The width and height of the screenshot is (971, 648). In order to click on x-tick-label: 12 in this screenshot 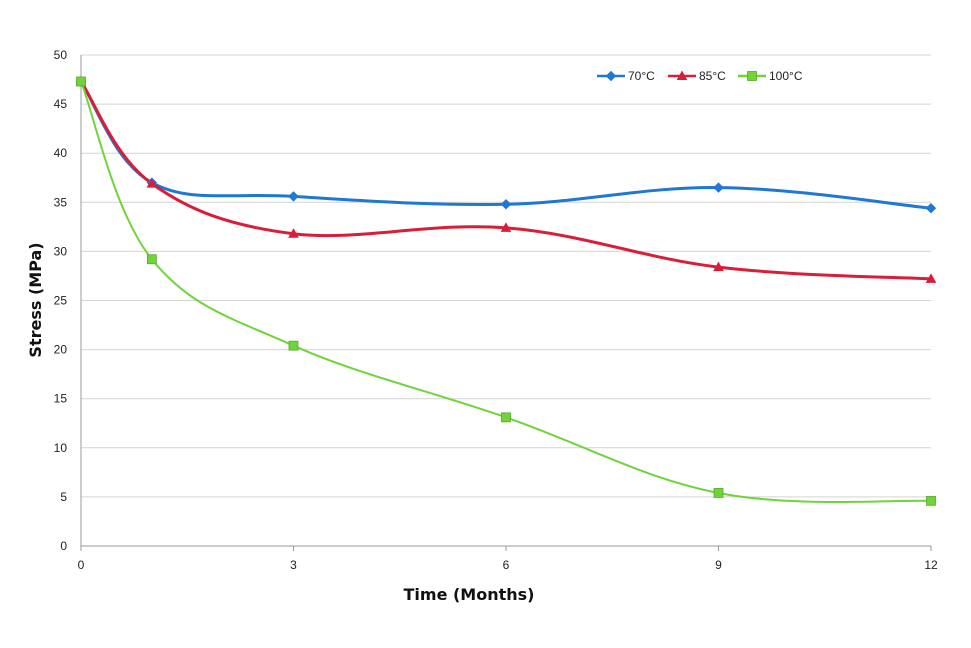, I will do `click(931, 565)`.